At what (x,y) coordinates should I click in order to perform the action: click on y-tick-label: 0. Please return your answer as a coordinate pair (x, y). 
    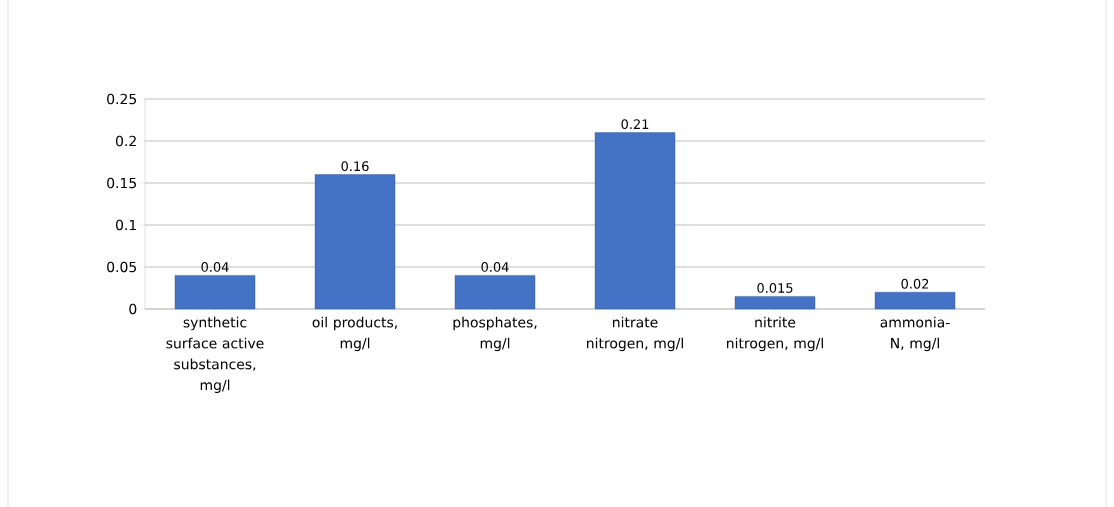
    Looking at the image, I should click on (133, 309).